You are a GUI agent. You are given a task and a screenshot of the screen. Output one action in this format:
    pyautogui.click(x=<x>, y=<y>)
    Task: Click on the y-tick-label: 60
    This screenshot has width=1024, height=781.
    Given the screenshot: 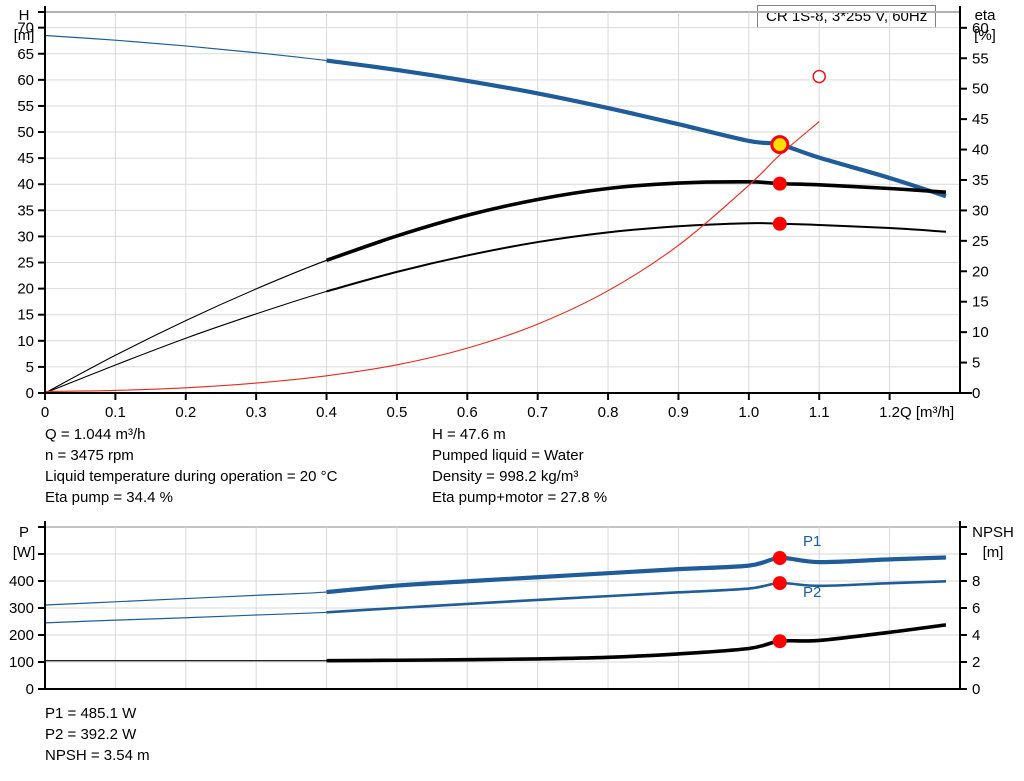 What is the action you would take?
    pyautogui.click(x=25, y=80)
    